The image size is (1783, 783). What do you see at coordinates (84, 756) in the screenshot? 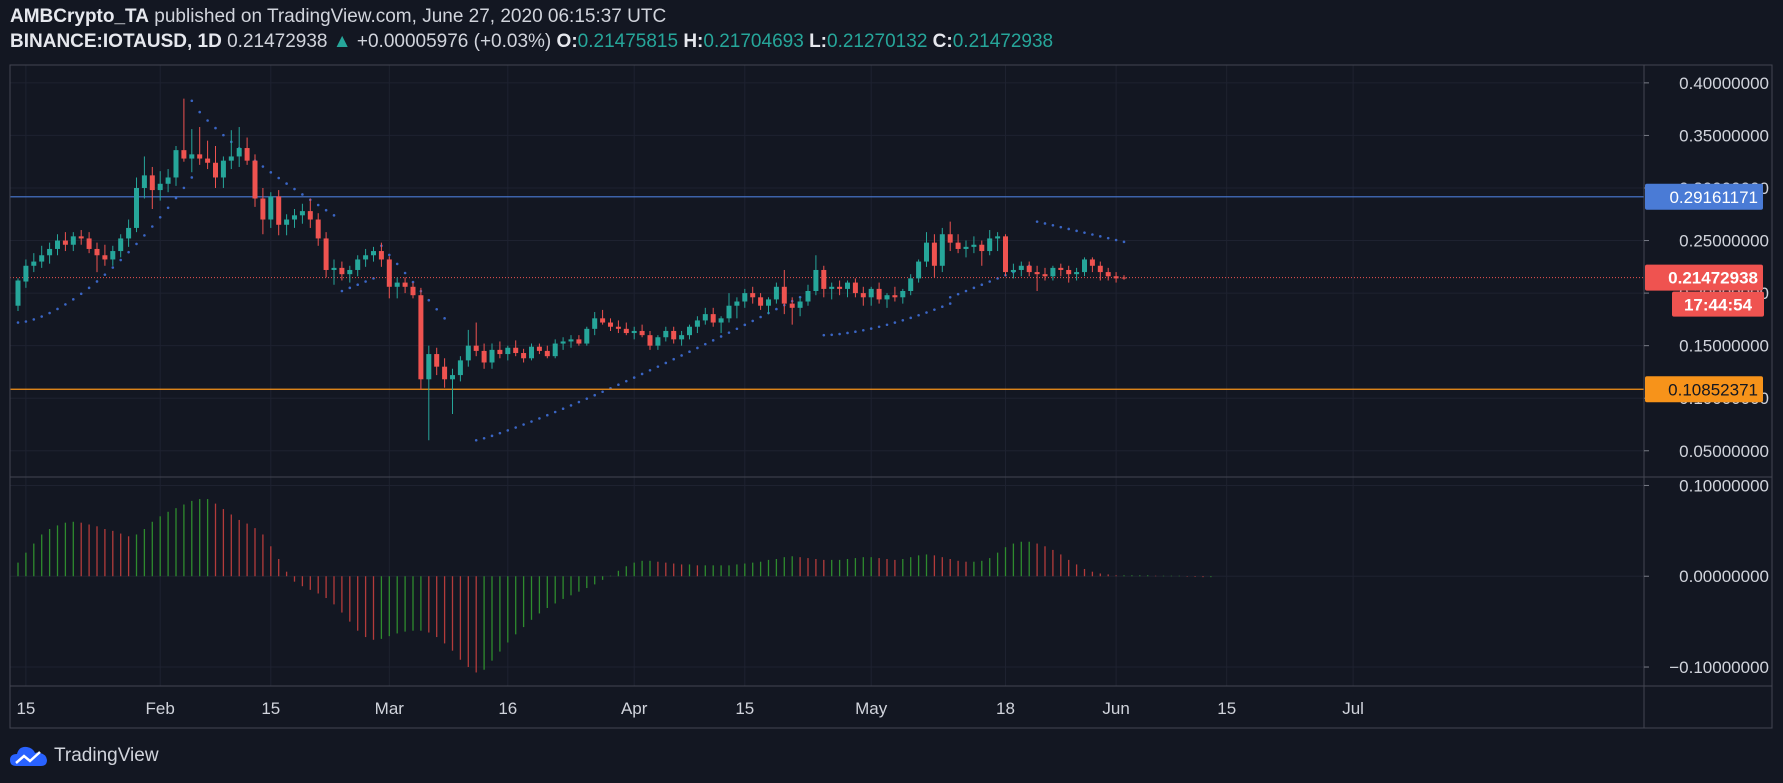
I see `tradingview-logo: TradingView` at bounding box center [84, 756].